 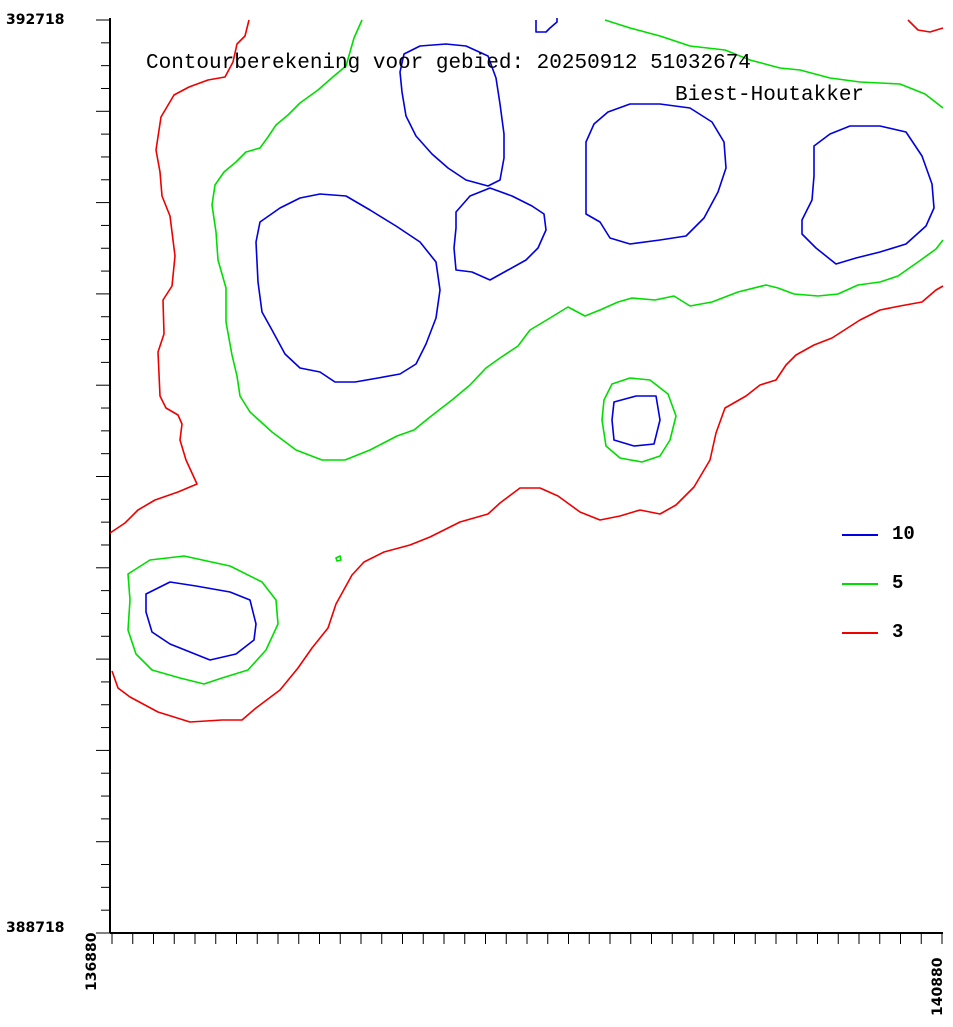 I want to click on contour-10-east, so click(x=656, y=174).